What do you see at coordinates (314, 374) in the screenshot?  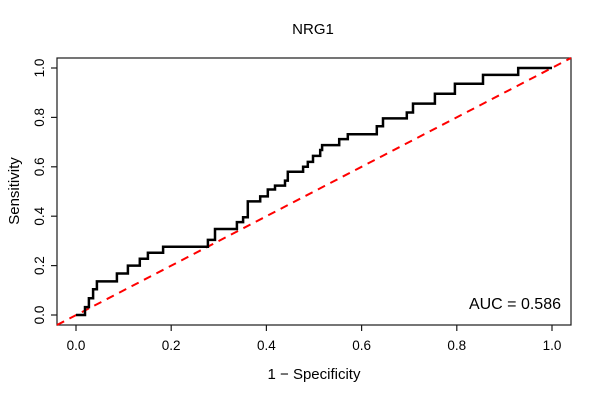 I see `x-axis-title: 1 − Specificity` at bounding box center [314, 374].